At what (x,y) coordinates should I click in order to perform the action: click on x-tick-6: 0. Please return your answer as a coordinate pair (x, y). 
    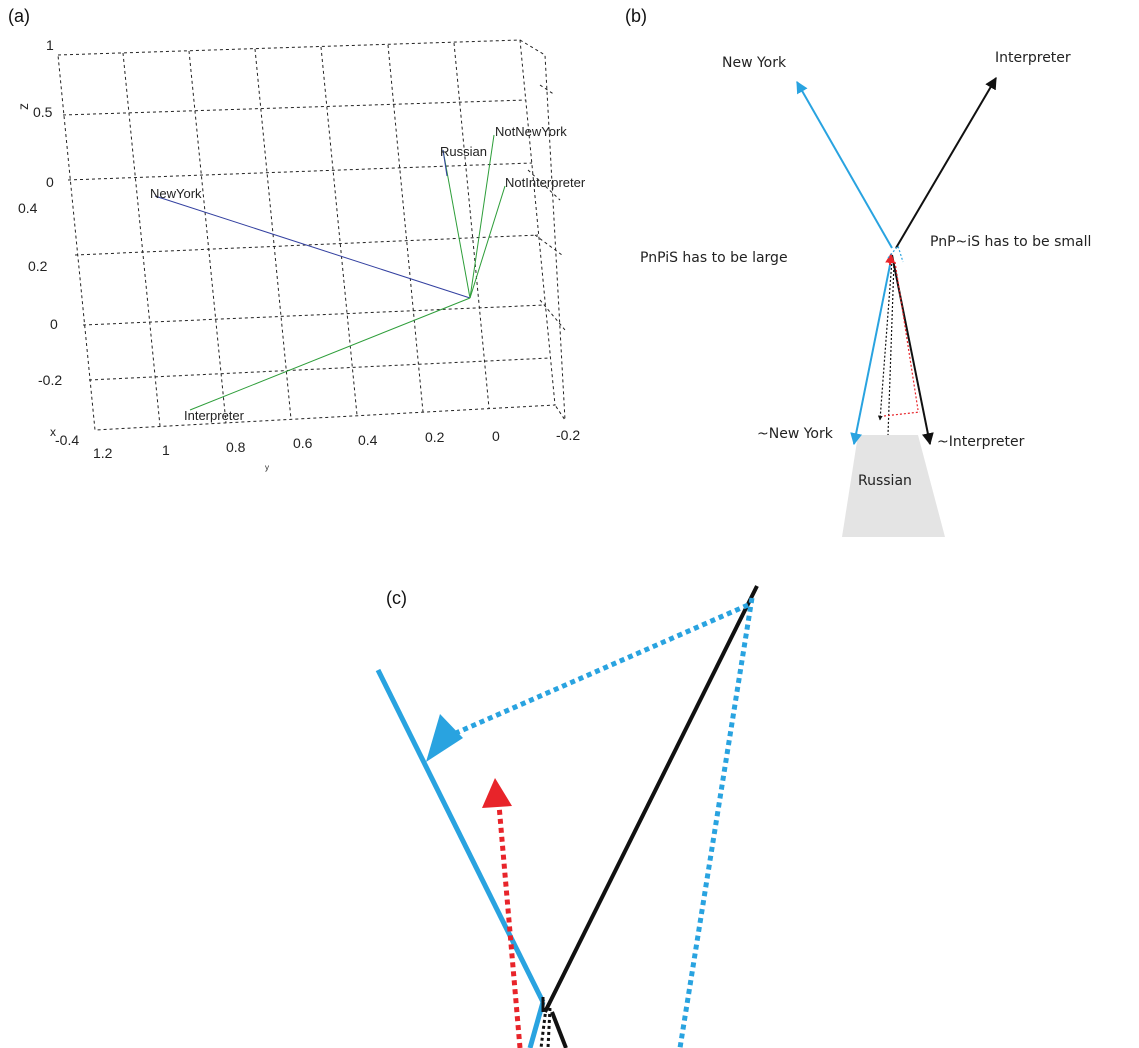
    Looking at the image, I should click on (496, 436).